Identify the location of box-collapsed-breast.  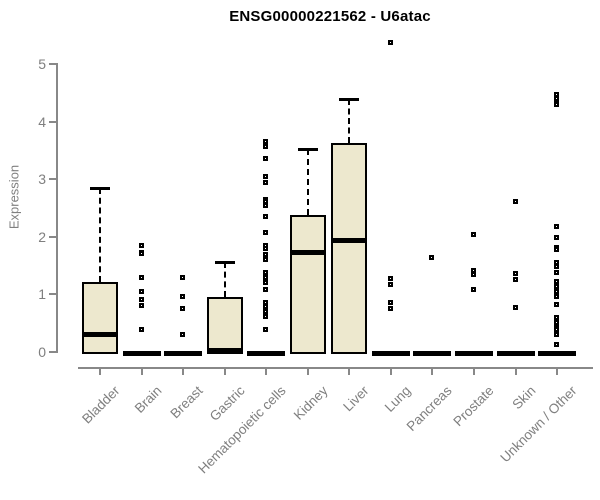
(183, 353).